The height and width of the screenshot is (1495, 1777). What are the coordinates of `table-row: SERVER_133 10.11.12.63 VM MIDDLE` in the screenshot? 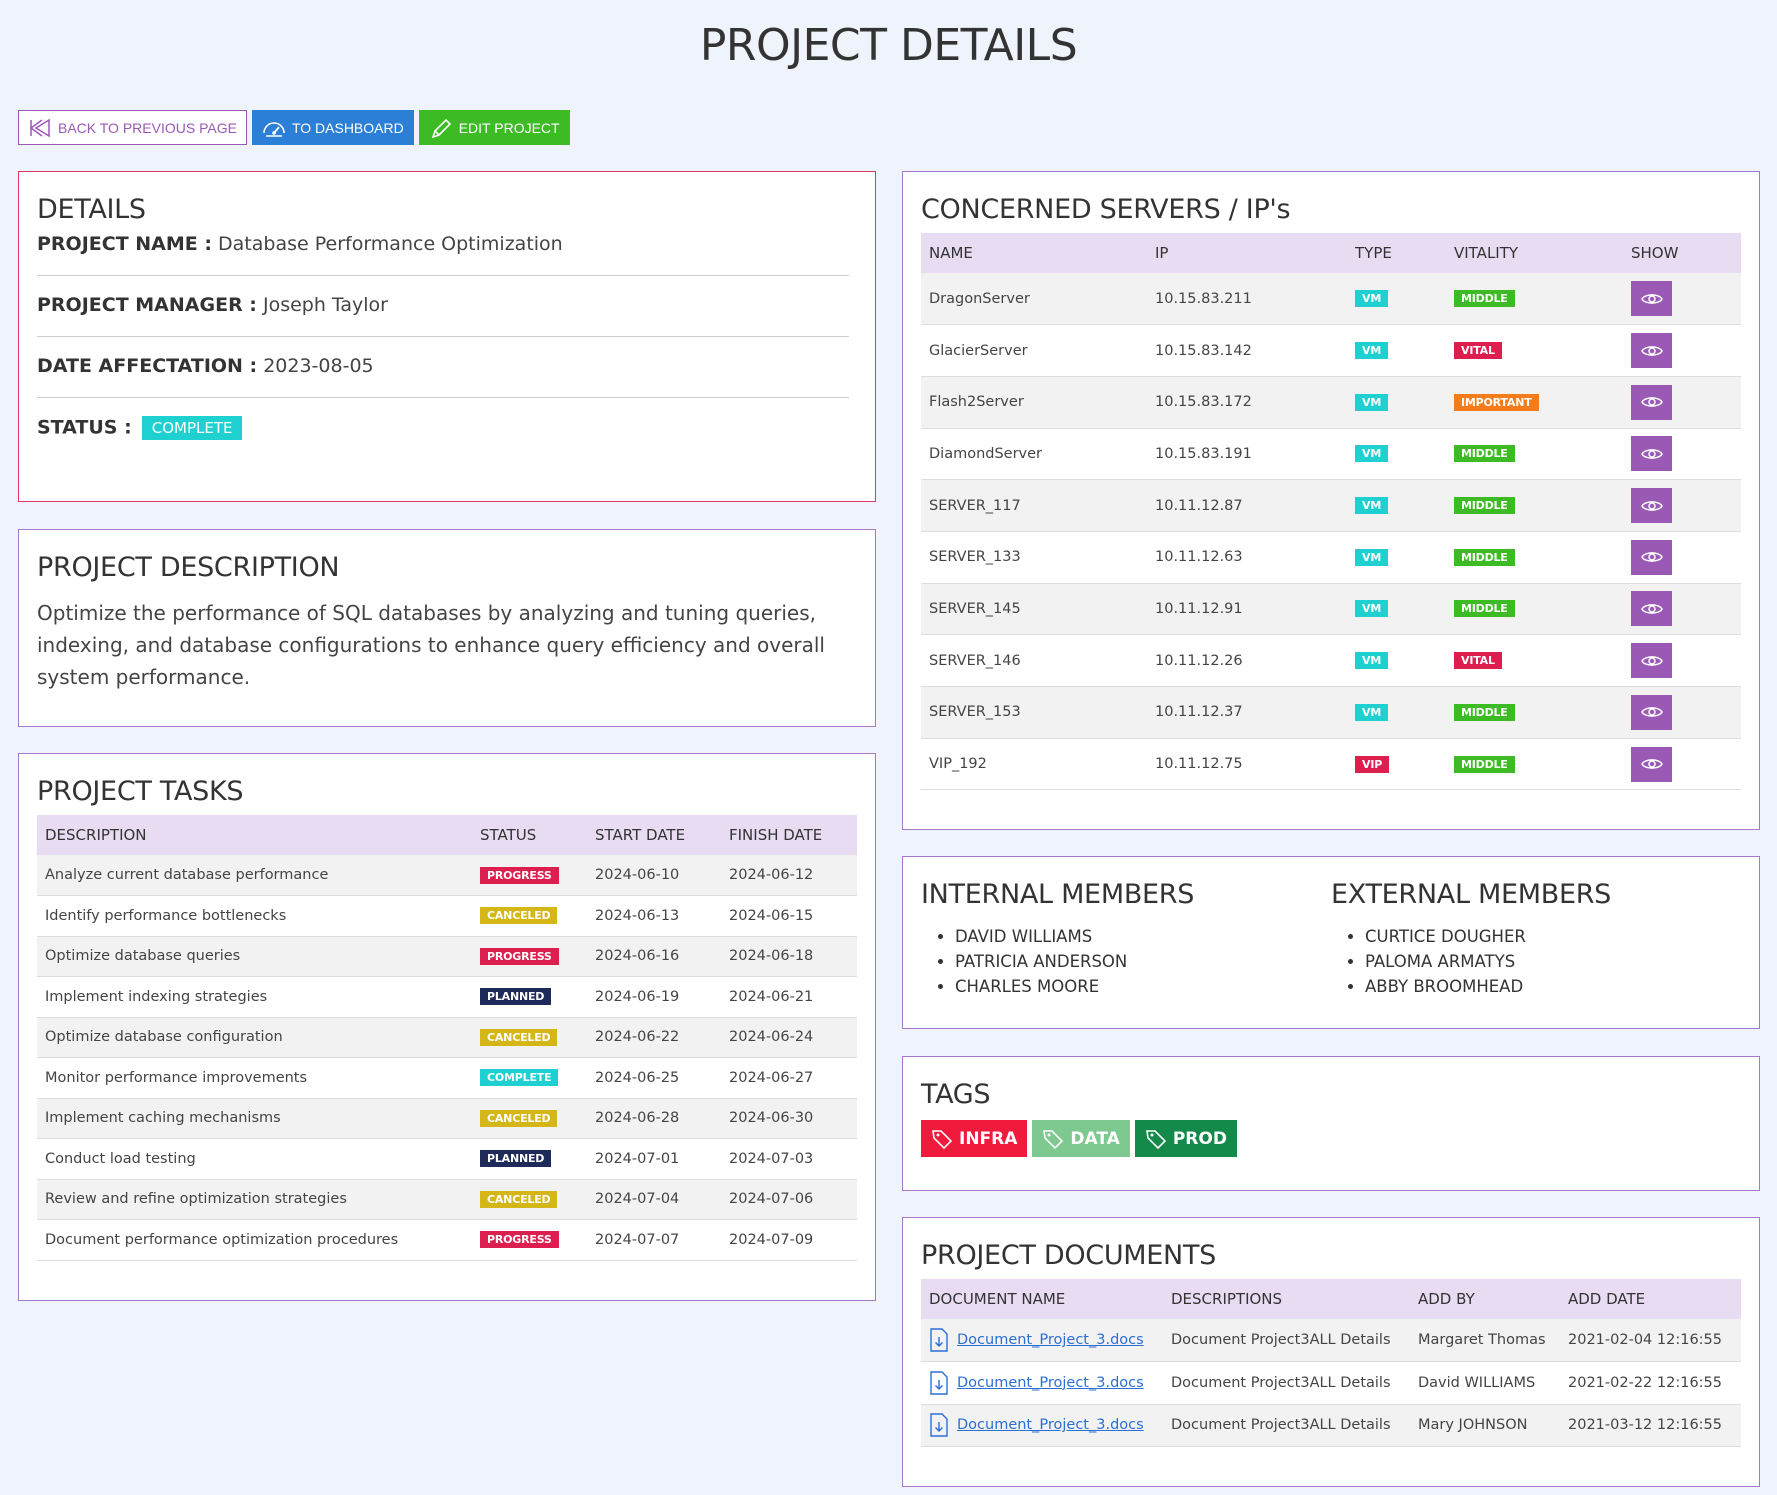 It's located at (1331, 557).